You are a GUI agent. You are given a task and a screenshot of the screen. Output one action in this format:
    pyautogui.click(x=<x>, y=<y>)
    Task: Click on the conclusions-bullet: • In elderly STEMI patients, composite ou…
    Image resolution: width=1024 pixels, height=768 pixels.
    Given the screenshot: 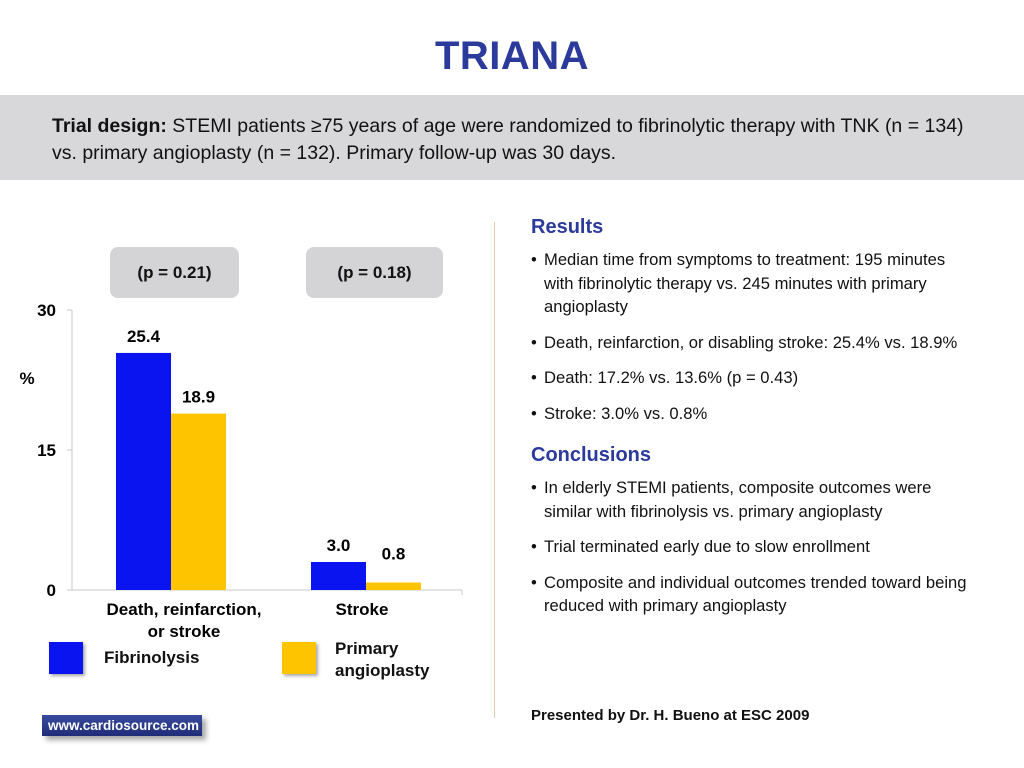 What is the action you would take?
    pyautogui.click(x=751, y=499)
    